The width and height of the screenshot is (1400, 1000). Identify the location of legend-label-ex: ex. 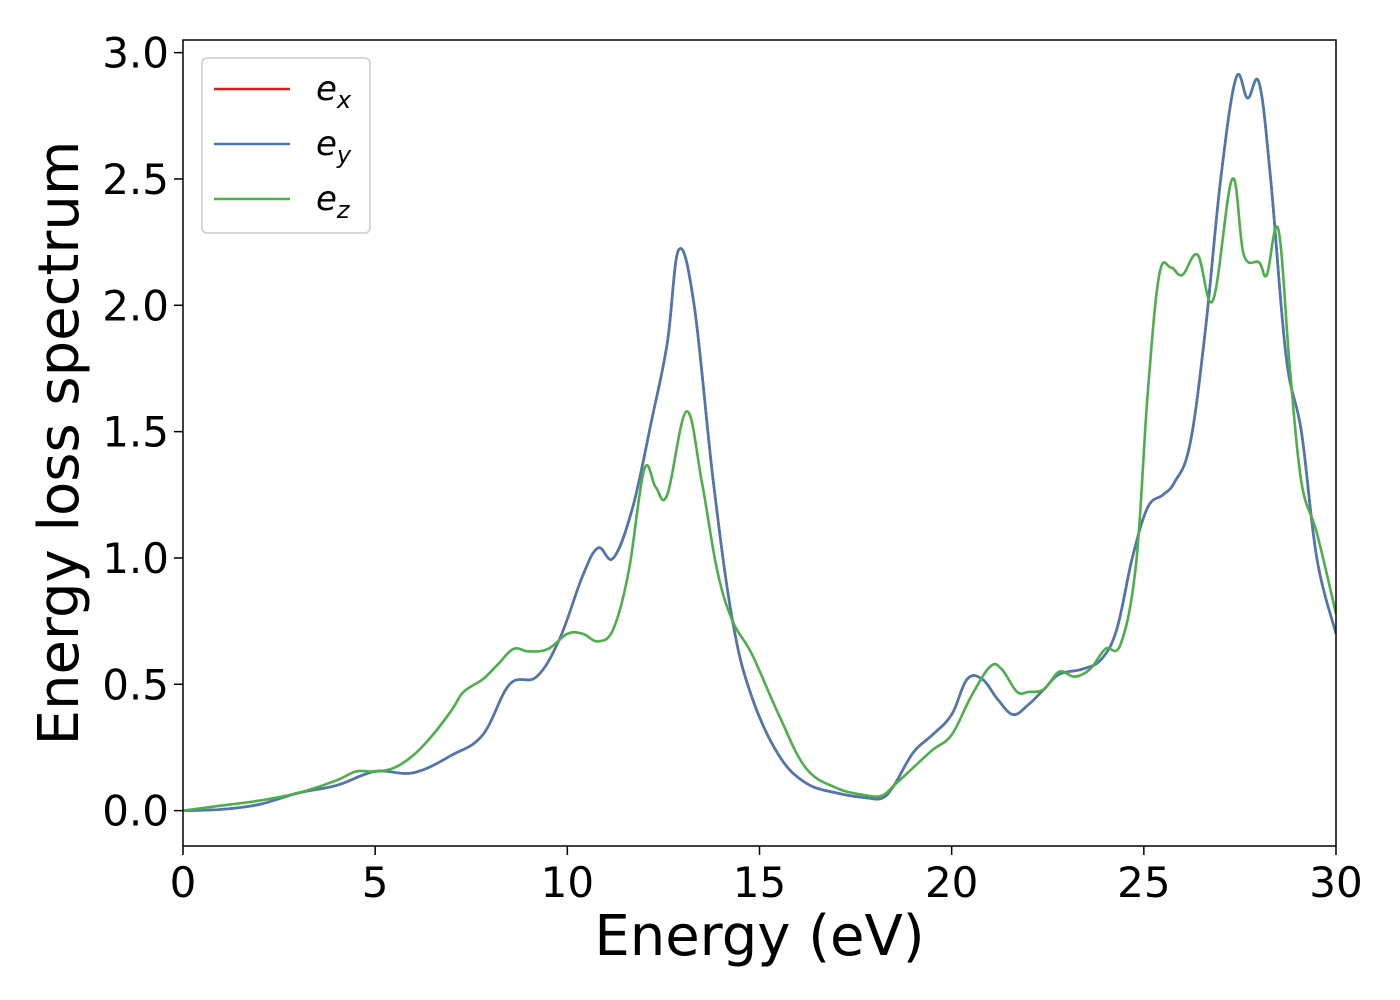
(334, 91).